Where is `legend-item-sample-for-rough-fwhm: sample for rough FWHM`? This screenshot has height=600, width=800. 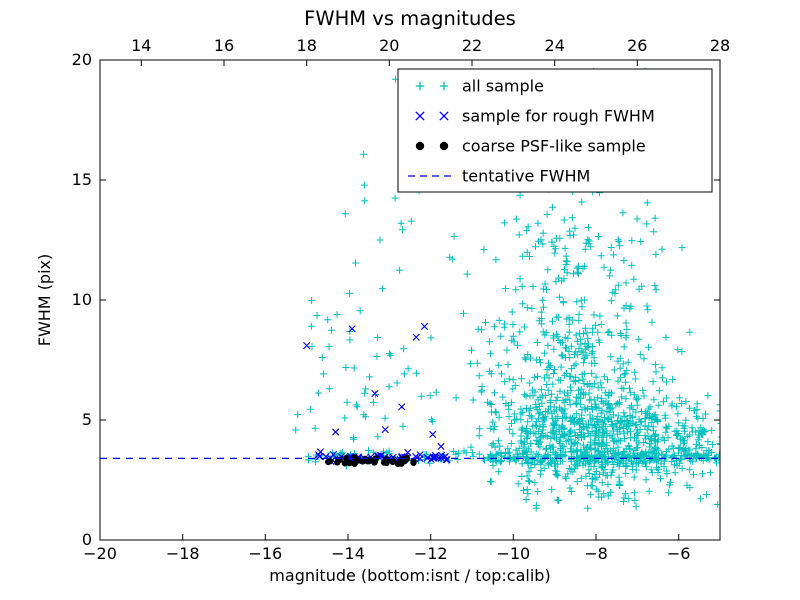 legend-item-sample-for-rough-fwhm: sample for rough FWHM is located at coordinates (535, 116).